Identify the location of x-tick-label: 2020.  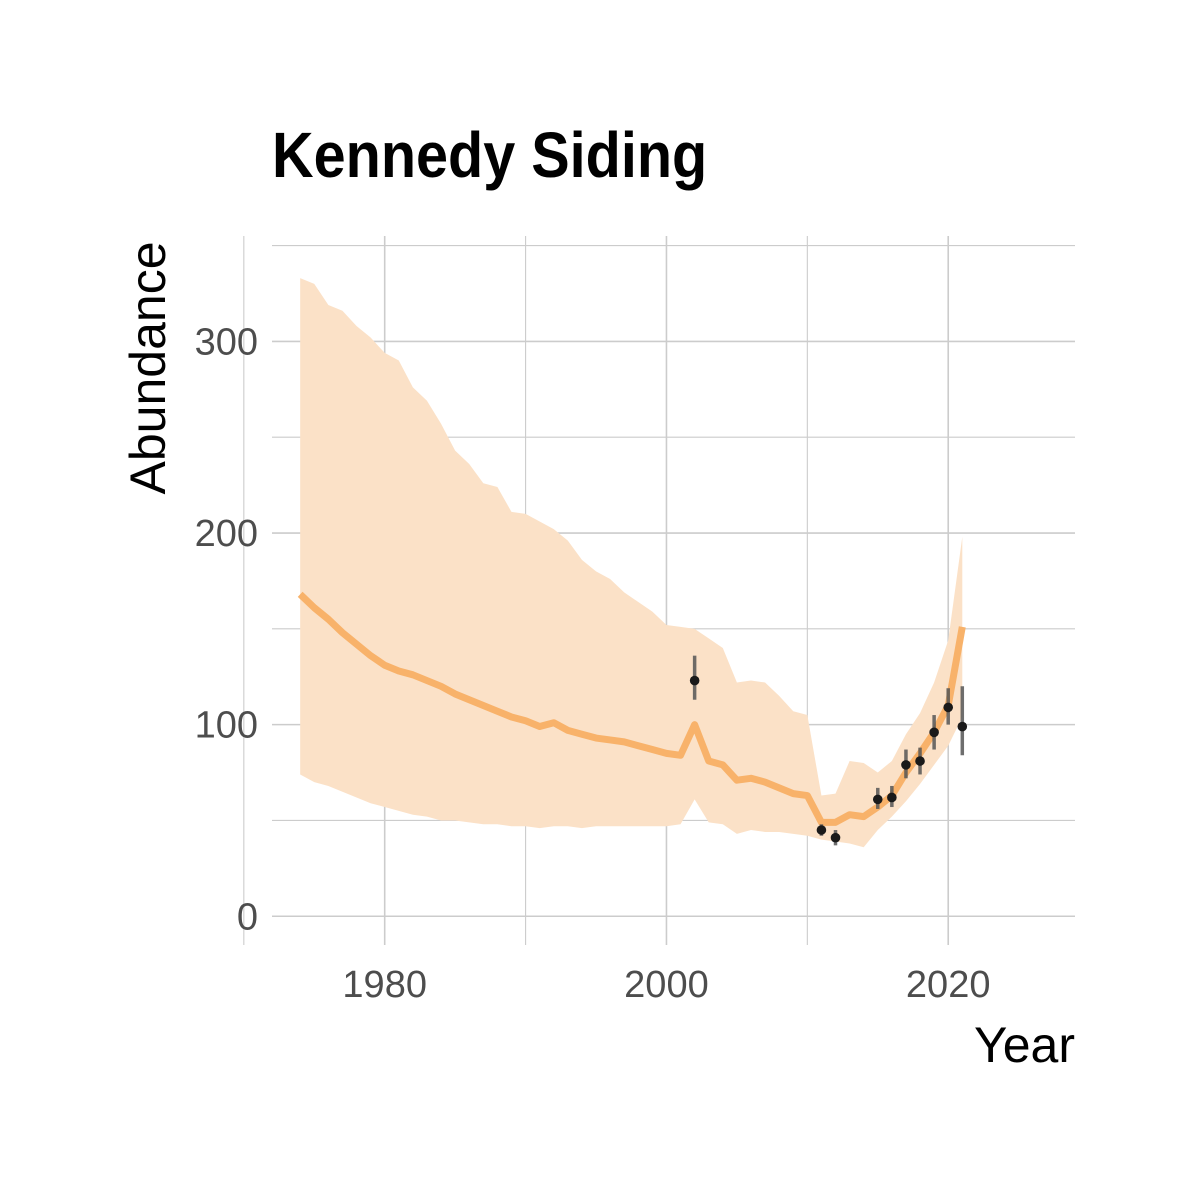
(948, 985).